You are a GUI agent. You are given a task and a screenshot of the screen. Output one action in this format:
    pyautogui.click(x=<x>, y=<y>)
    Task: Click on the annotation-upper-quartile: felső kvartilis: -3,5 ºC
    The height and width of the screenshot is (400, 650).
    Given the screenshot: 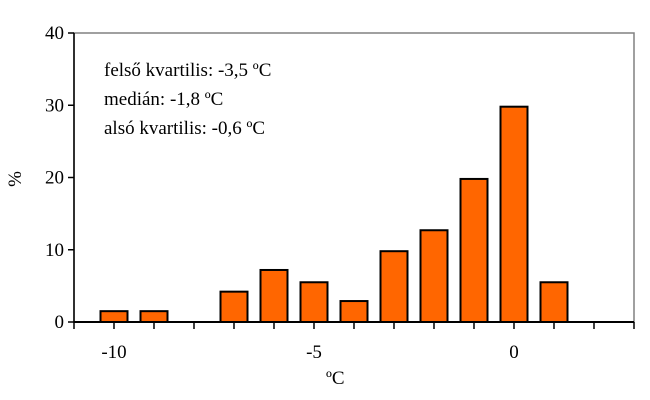 What is the action you would take?
    pyautogui.click(x=188, y=70)
    